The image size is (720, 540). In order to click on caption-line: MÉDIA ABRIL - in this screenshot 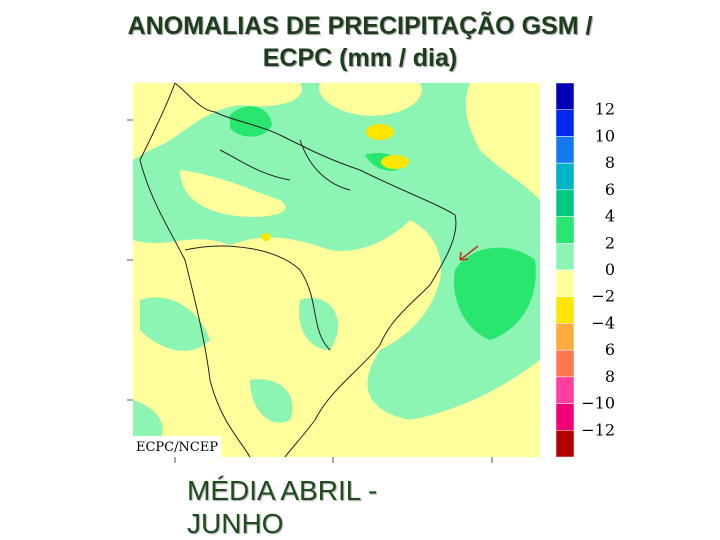, I will do `click(282, 490)`.